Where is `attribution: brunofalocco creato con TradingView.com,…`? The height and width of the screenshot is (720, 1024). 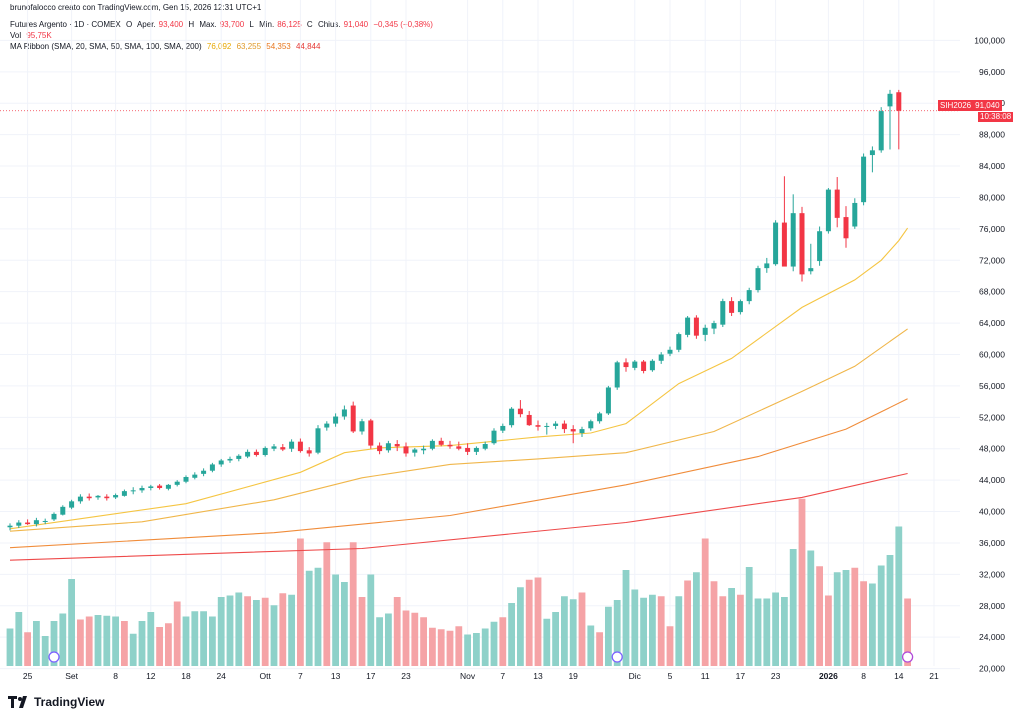
attribution: brunofalocco creato con TradingView.com,… is located at coordinates (137, 7).